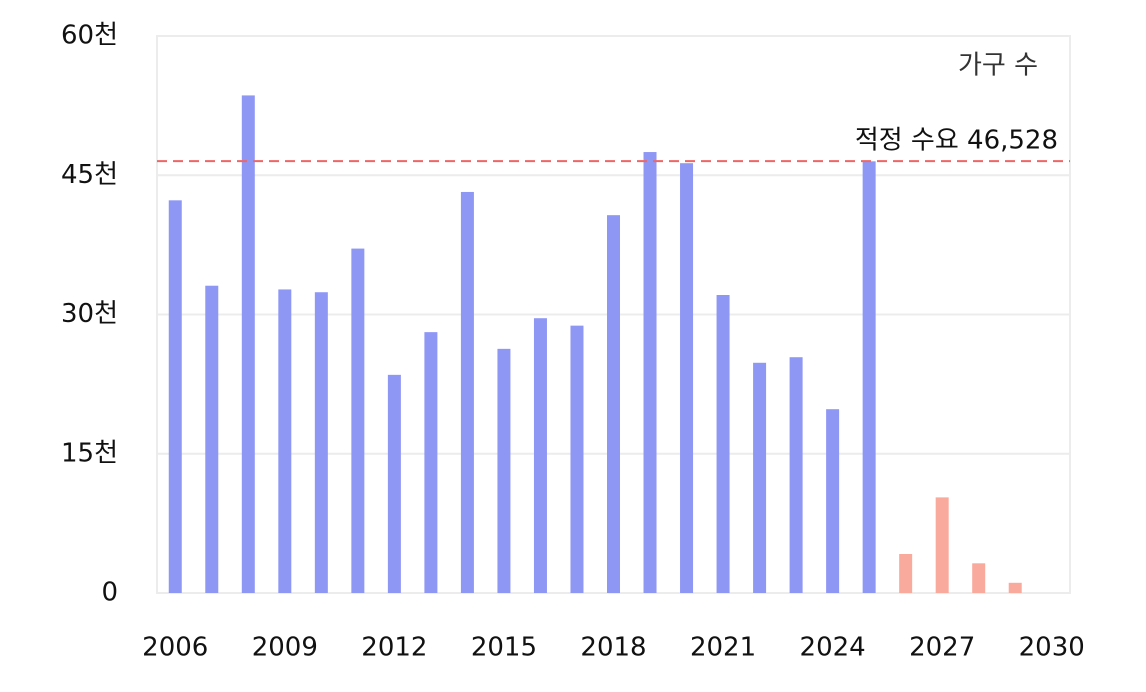 This screenshot has height=692, width=1146. I want to click on x-tick-label: 2009, so click(285, 648).